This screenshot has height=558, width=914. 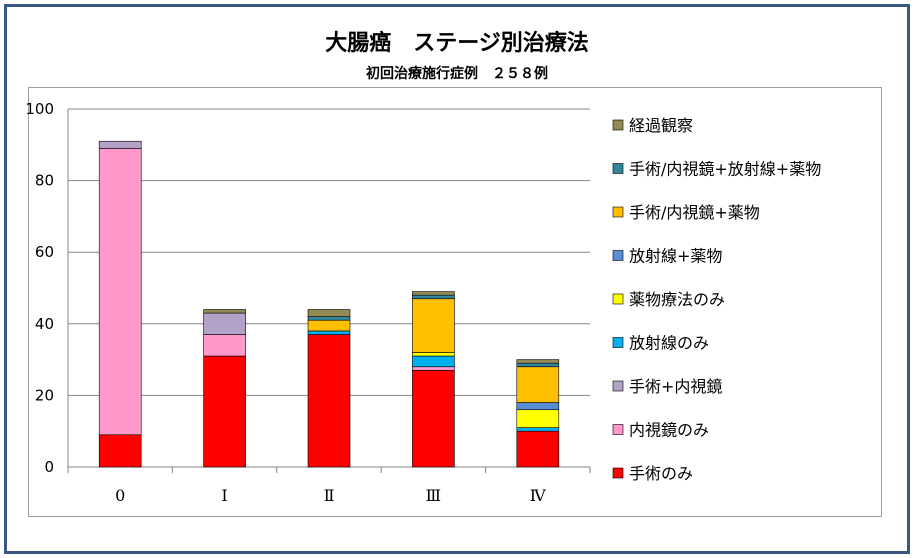 What do you see at coordinates (120, 495) in the screenshot?
I see `x-tick-label: 0` at bounding box center [120, 495].